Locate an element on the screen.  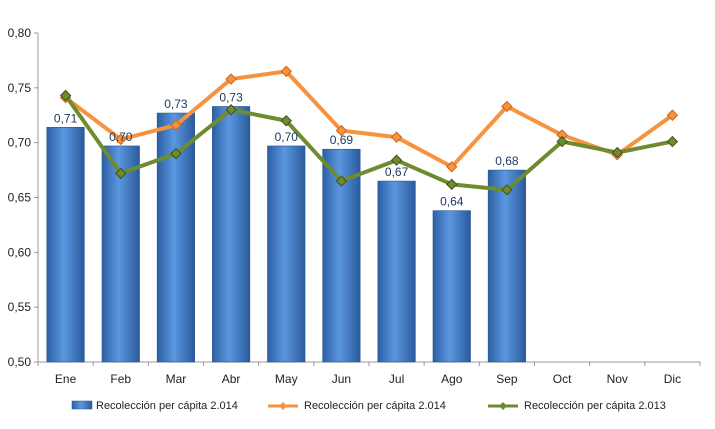
x-tick-label: Sep is located at coordinates (507, 379).